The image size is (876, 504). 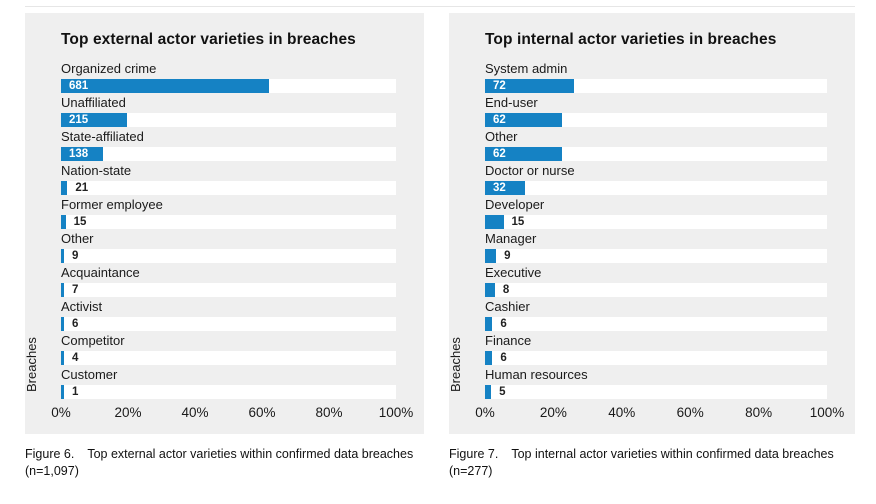 What do you see at coordinates (656, 77) in the screenshot?
I see `bar-row: System admin 72` at bounding box center [656, 77].